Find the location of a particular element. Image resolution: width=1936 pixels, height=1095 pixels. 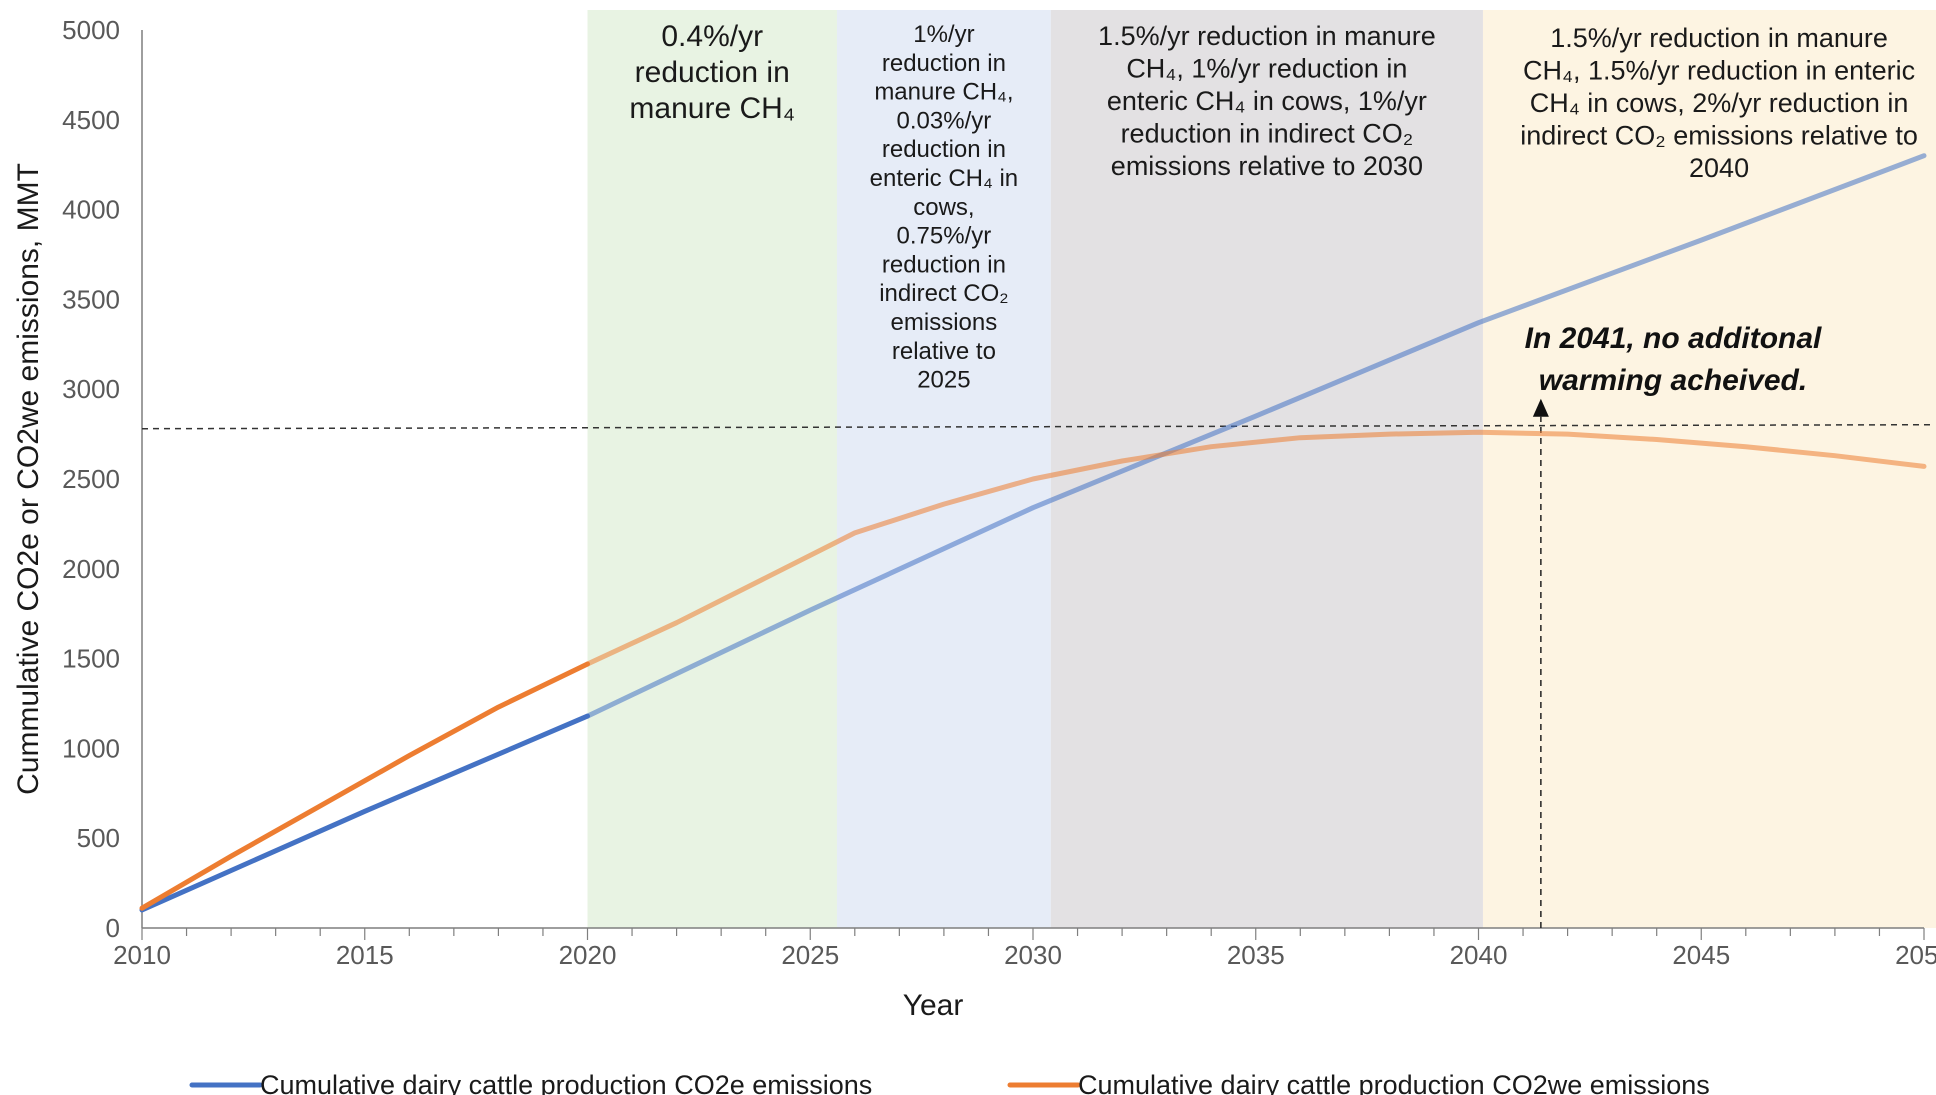

phase-label-line: relative to is located at coordinates (944, 351).